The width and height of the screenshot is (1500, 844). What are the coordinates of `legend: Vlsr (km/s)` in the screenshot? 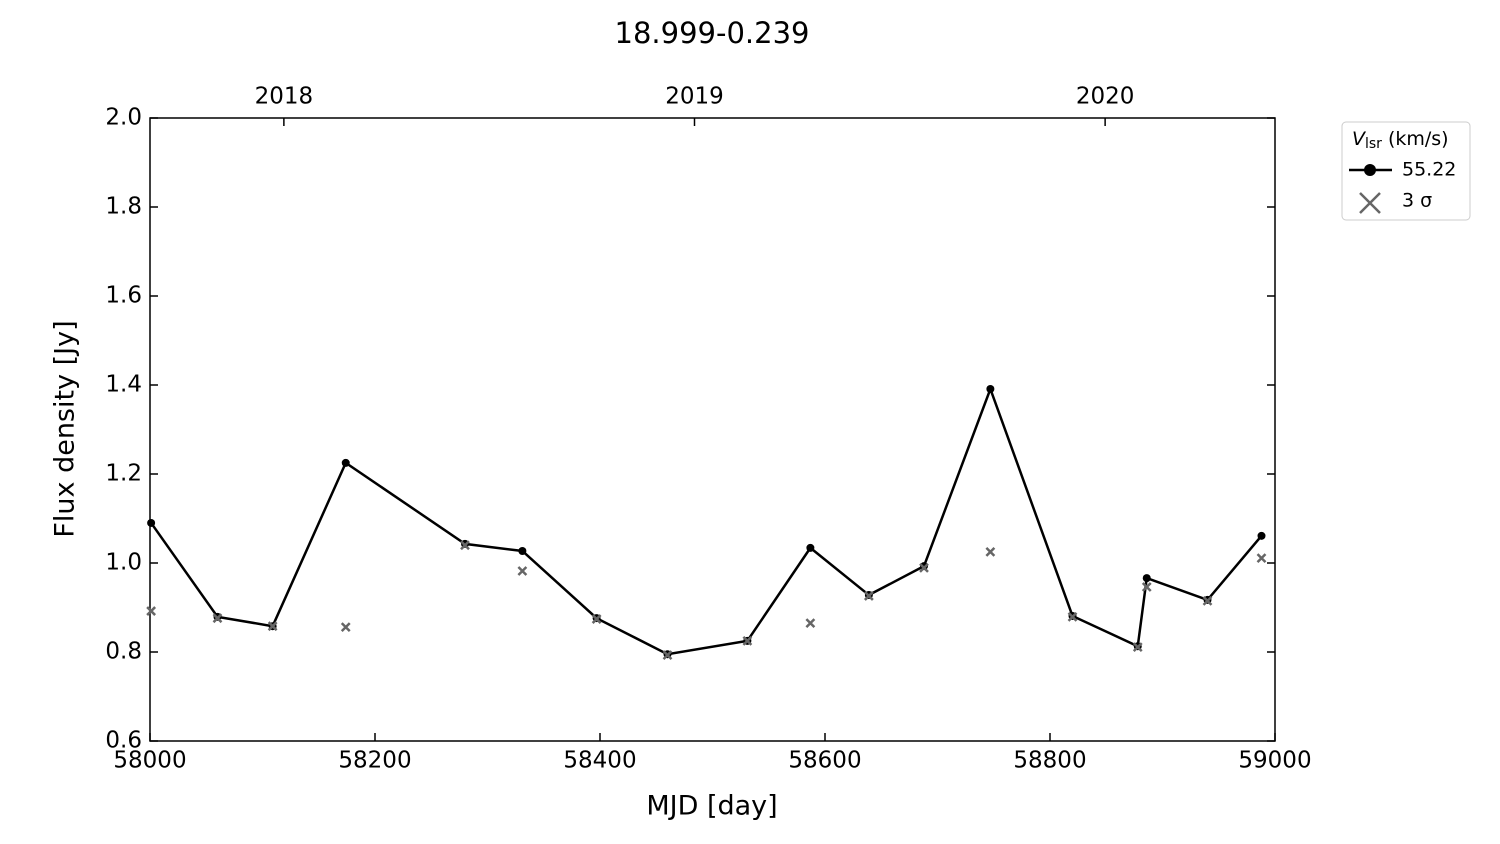 It's located at (1406, 171).